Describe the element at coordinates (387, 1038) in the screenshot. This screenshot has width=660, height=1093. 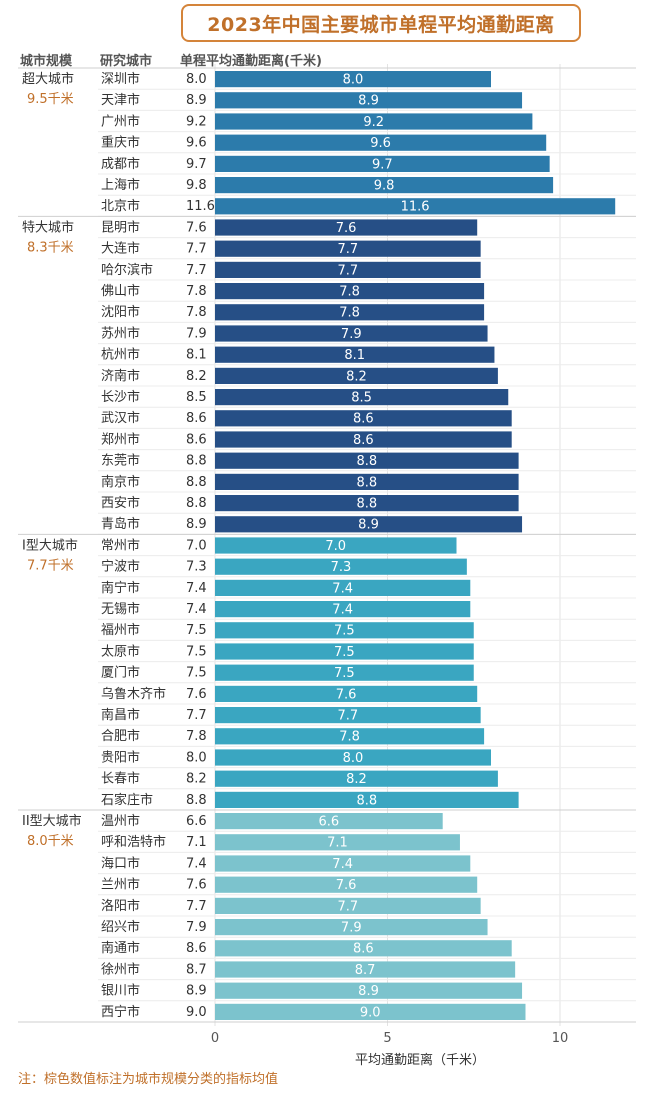
I see `x-tick-label: 5` at that location.